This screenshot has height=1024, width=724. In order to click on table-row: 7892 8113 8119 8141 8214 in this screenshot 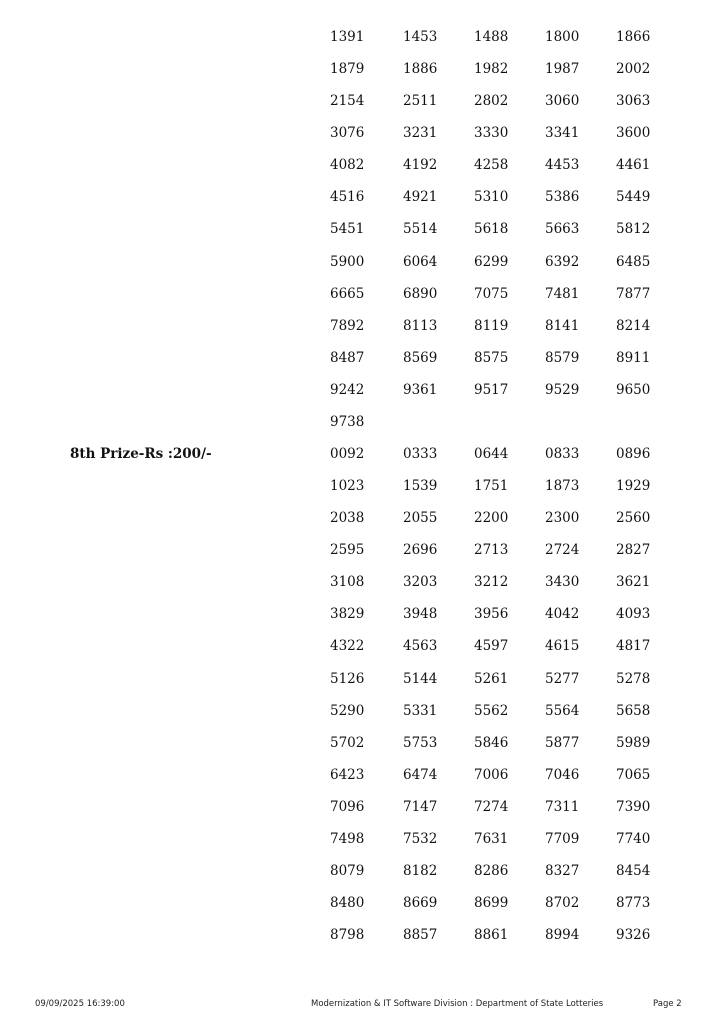, I will do `click(362, 326)`.